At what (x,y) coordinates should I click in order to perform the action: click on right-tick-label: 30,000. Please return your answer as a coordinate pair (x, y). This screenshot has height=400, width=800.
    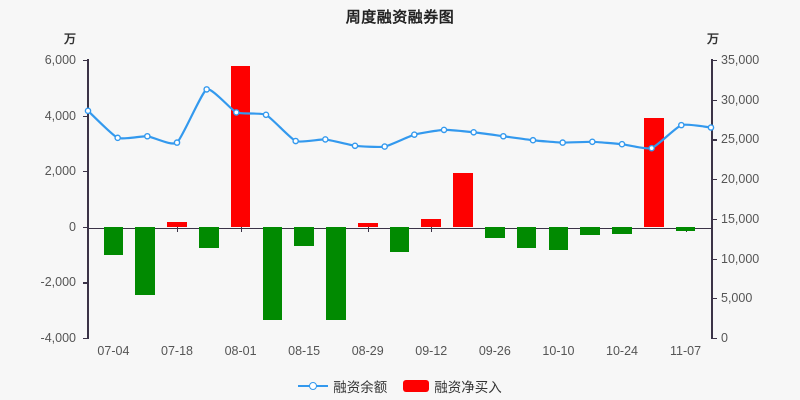
    Looking at the image, I should click on (740, 99).